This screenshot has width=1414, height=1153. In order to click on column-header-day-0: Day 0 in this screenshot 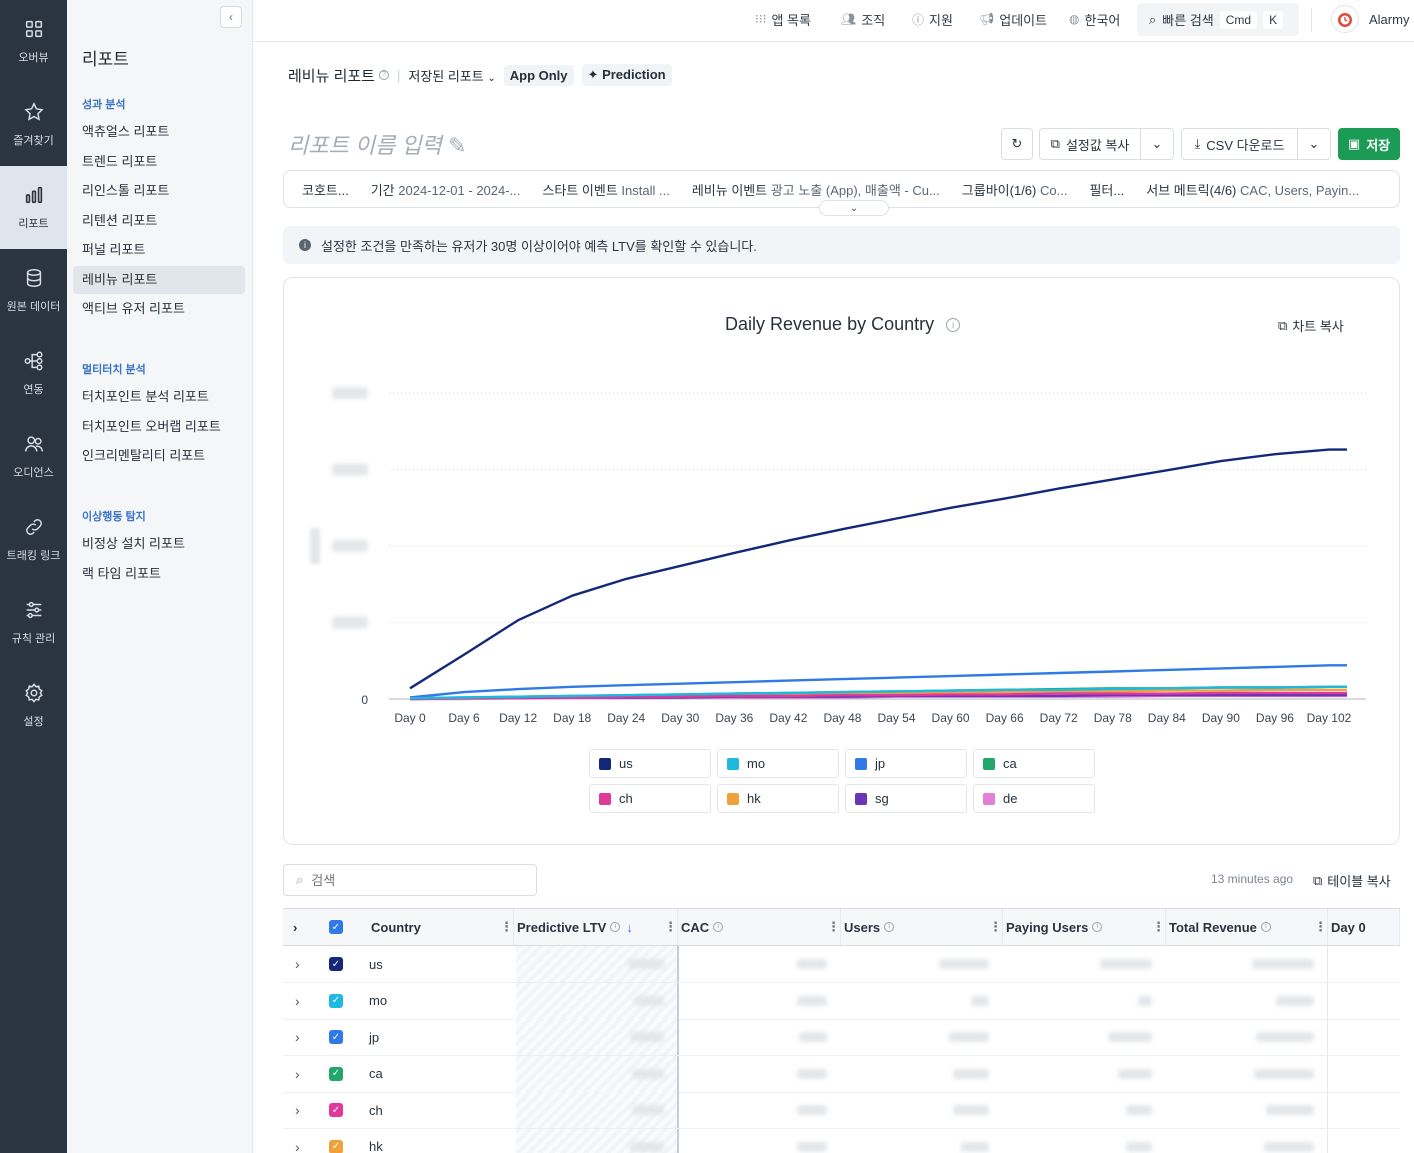, I will do `click(1348, 927)`.